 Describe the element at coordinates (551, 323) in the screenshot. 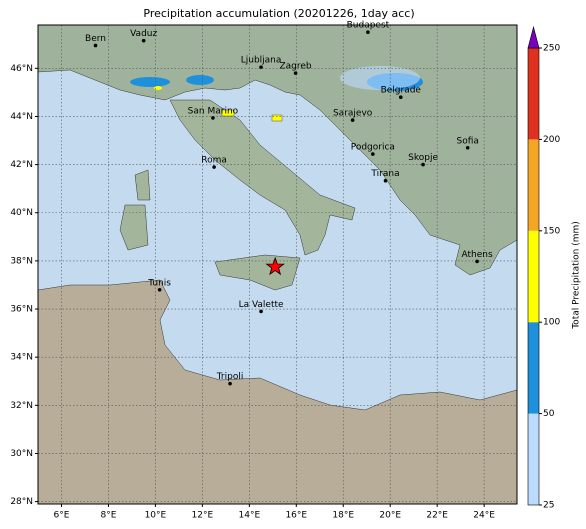

I see `colorbar-tick-label: 100` at that location.